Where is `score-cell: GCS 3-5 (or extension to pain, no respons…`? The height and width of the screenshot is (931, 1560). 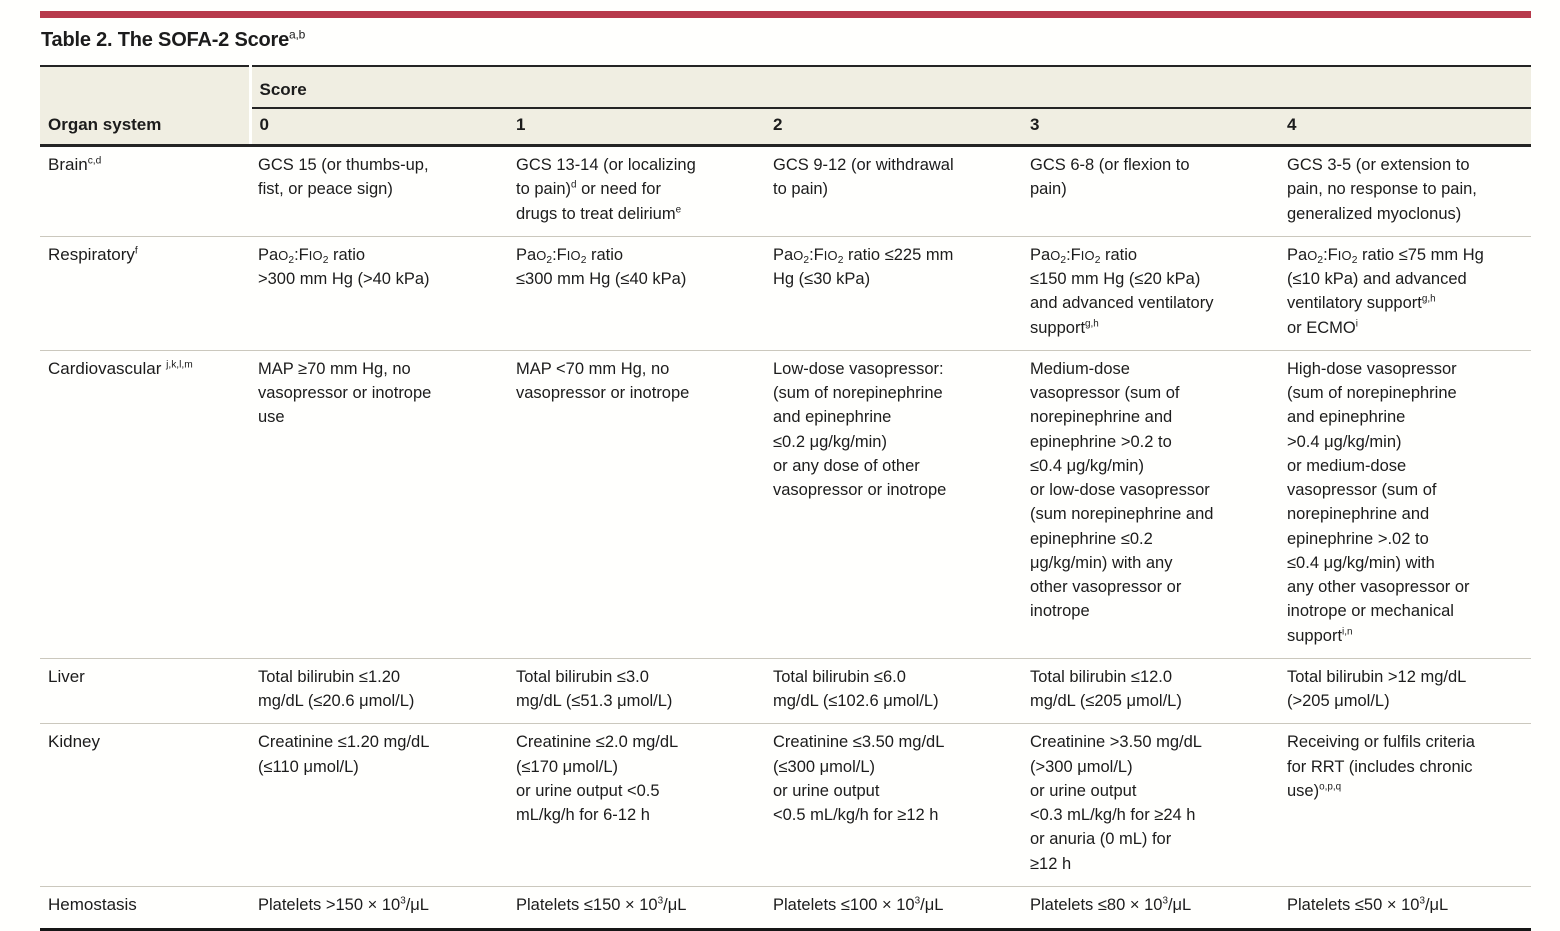 score-cell: GCS 3-5 (or extension to pain, no respons… is located at coordinates (1382, 189).